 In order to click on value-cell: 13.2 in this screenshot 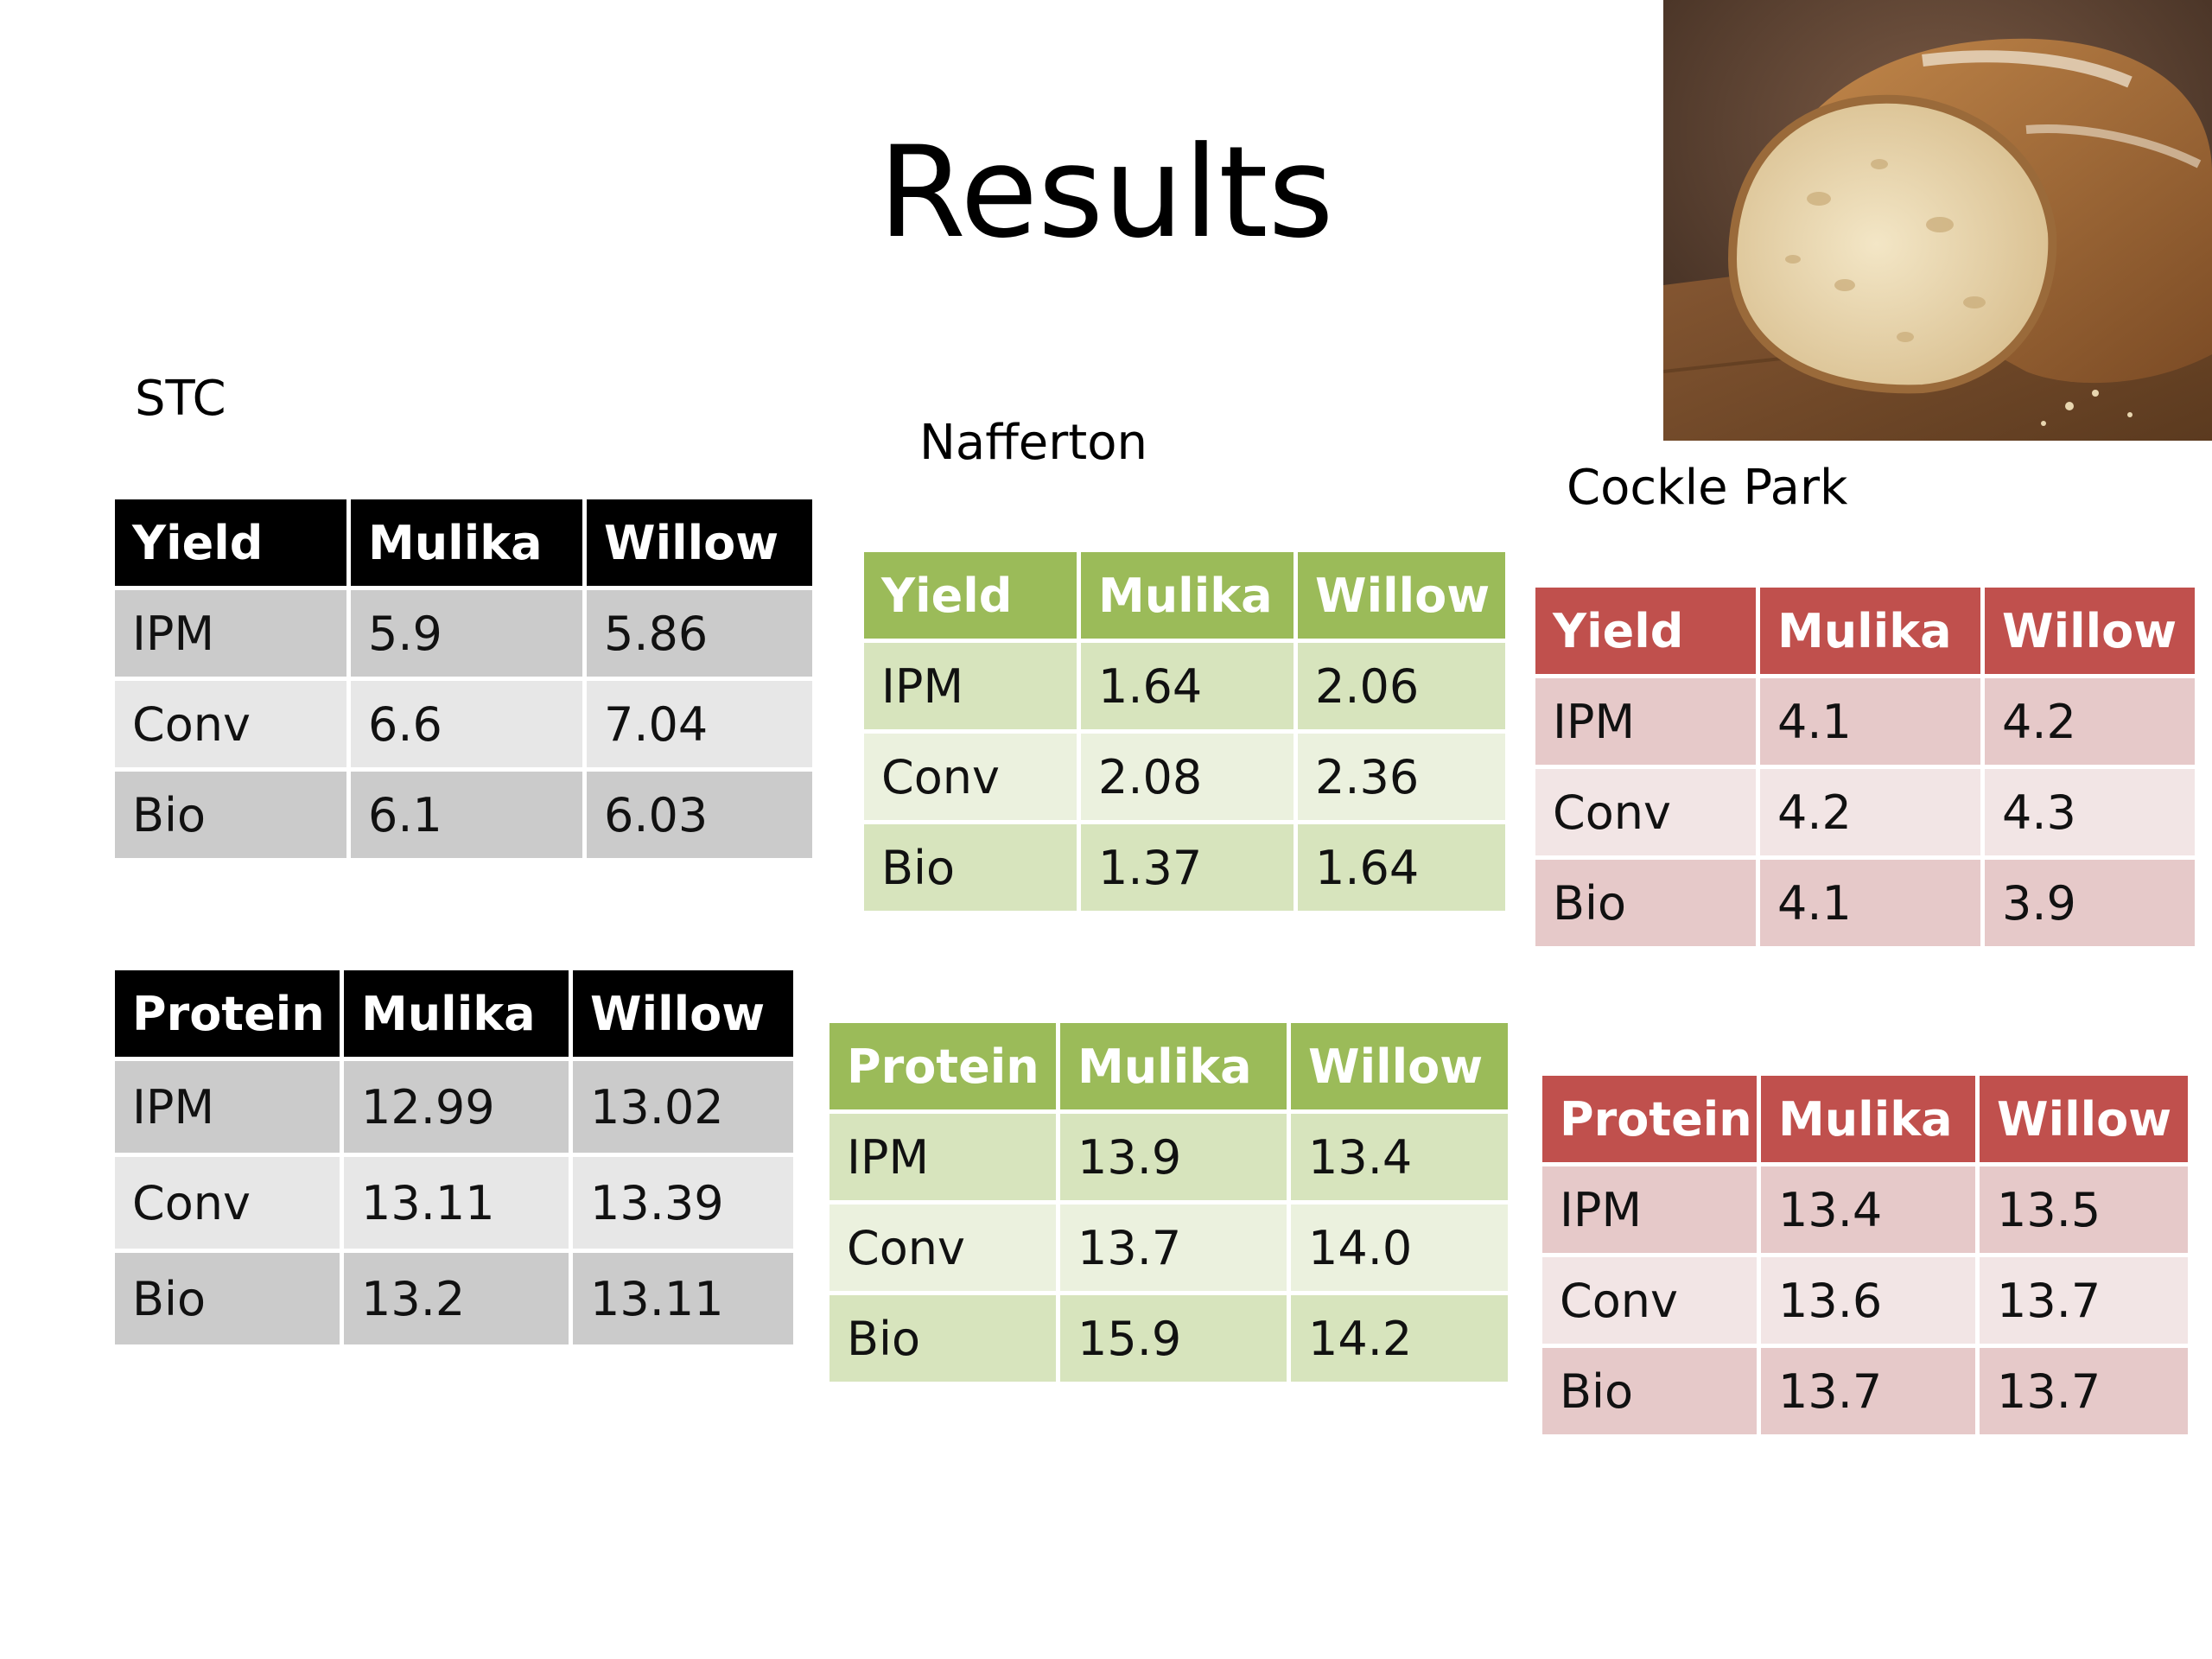, I will do `click(456, 1298)`.